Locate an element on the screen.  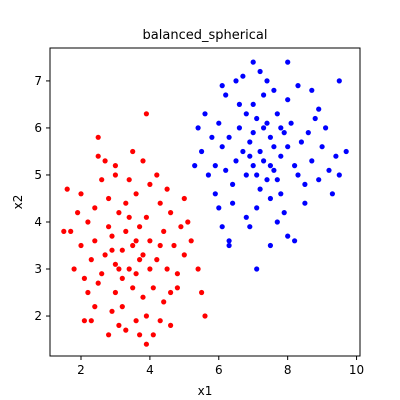
x-tick-label: 2 is located at coordinates (81, 370).